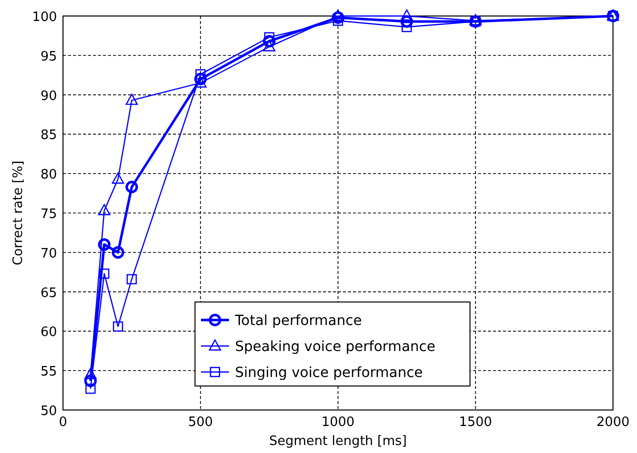 The width and height of the screenshot is (637, 453). What do you see at coordinates (48, 254) in the screenshot?
I see `y-tick-label: 70` at bounding box center [48, 254].